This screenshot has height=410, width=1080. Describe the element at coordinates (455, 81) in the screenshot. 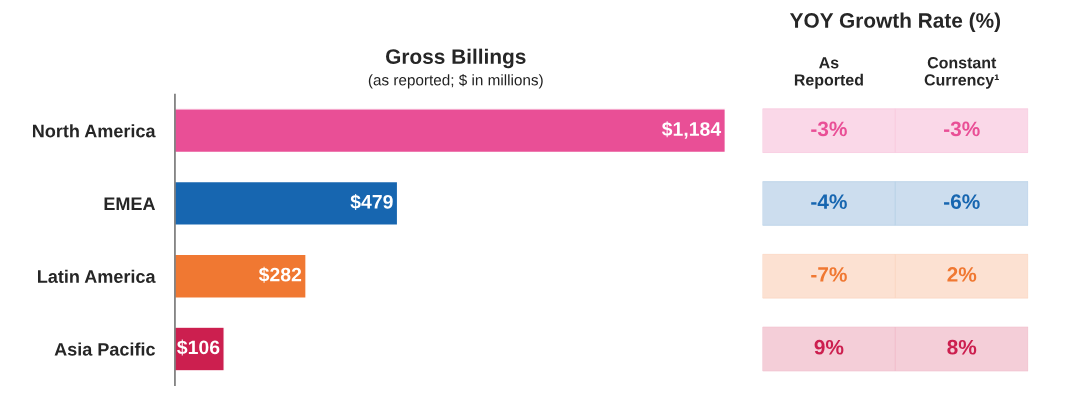

I see `chart-subtitle: (as reported; $ in millions)` at that location.